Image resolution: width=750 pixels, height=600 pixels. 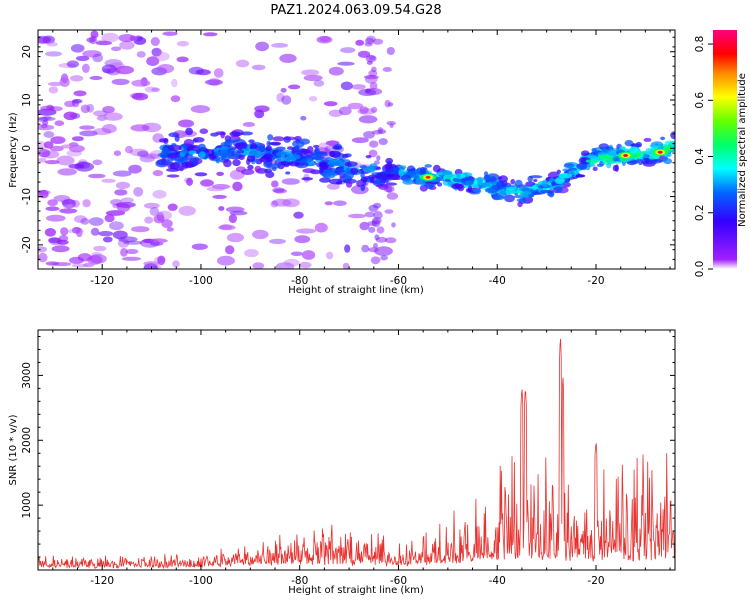 I want to click on spectrogram-peak, so click(x=428, y=177).